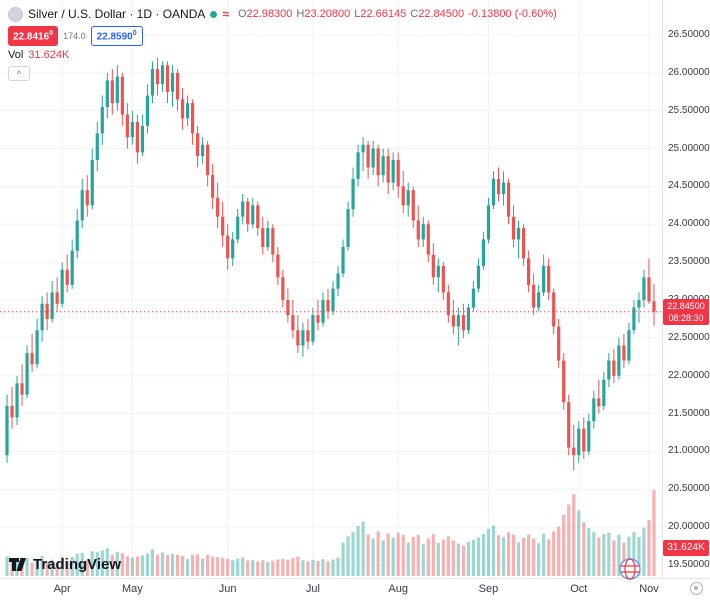 The image size is (710, 600). What do you see at coordinates (383, 14) in the screenshot?
I see `low-value: 22.66145` at bounding box center [383, 14].